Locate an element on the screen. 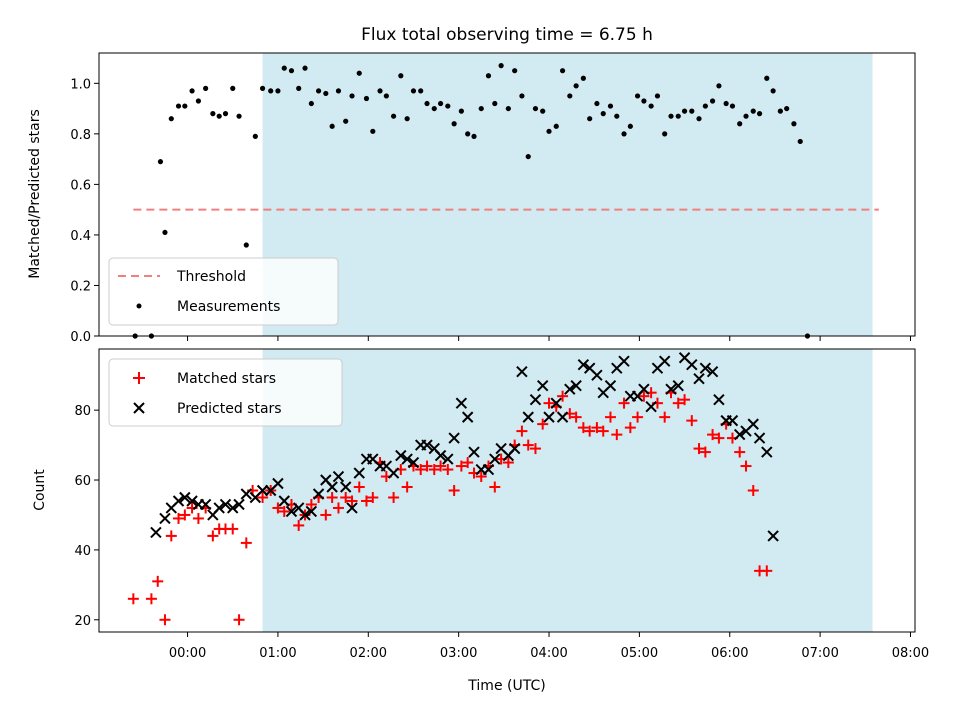 The width and height of the screenshot is (960, 720). y-tick-label: 0.6 is located at coordinates (80, 185).